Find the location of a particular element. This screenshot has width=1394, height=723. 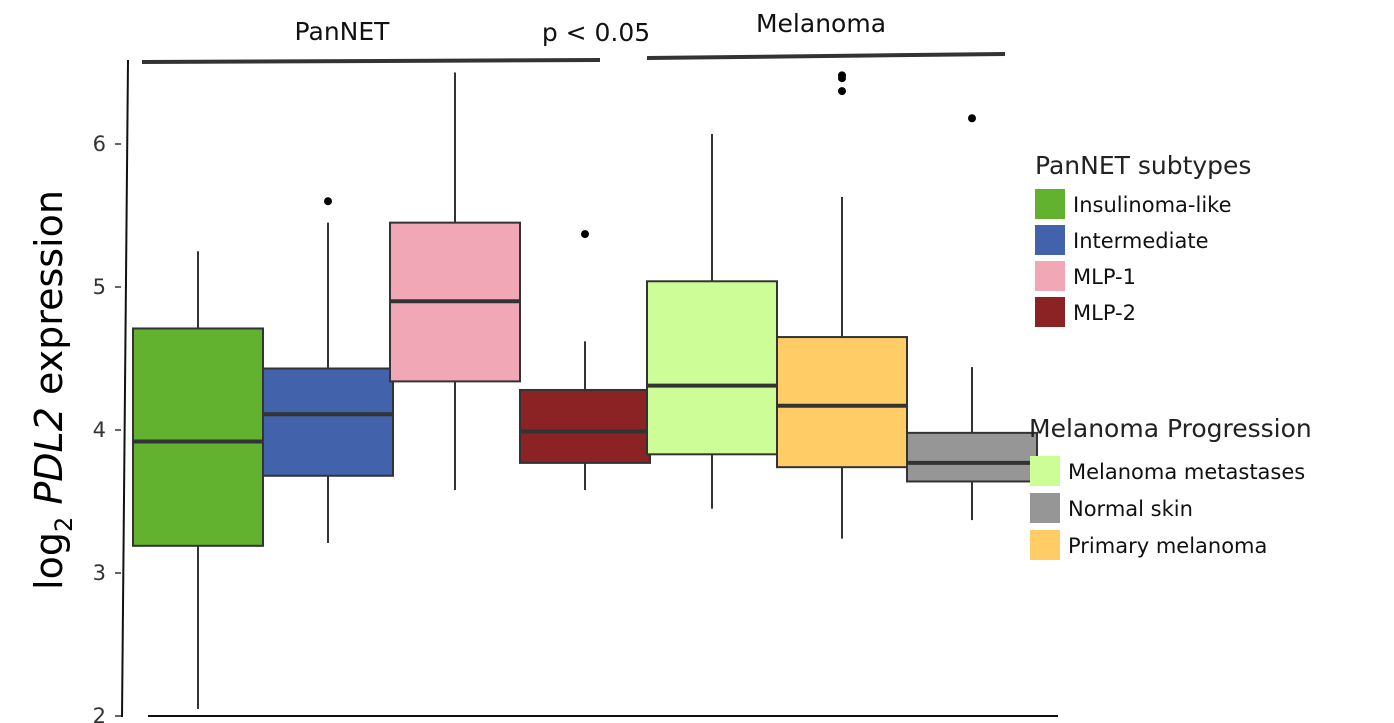

y-label-prefix: log is located at coordinates (49, 561).